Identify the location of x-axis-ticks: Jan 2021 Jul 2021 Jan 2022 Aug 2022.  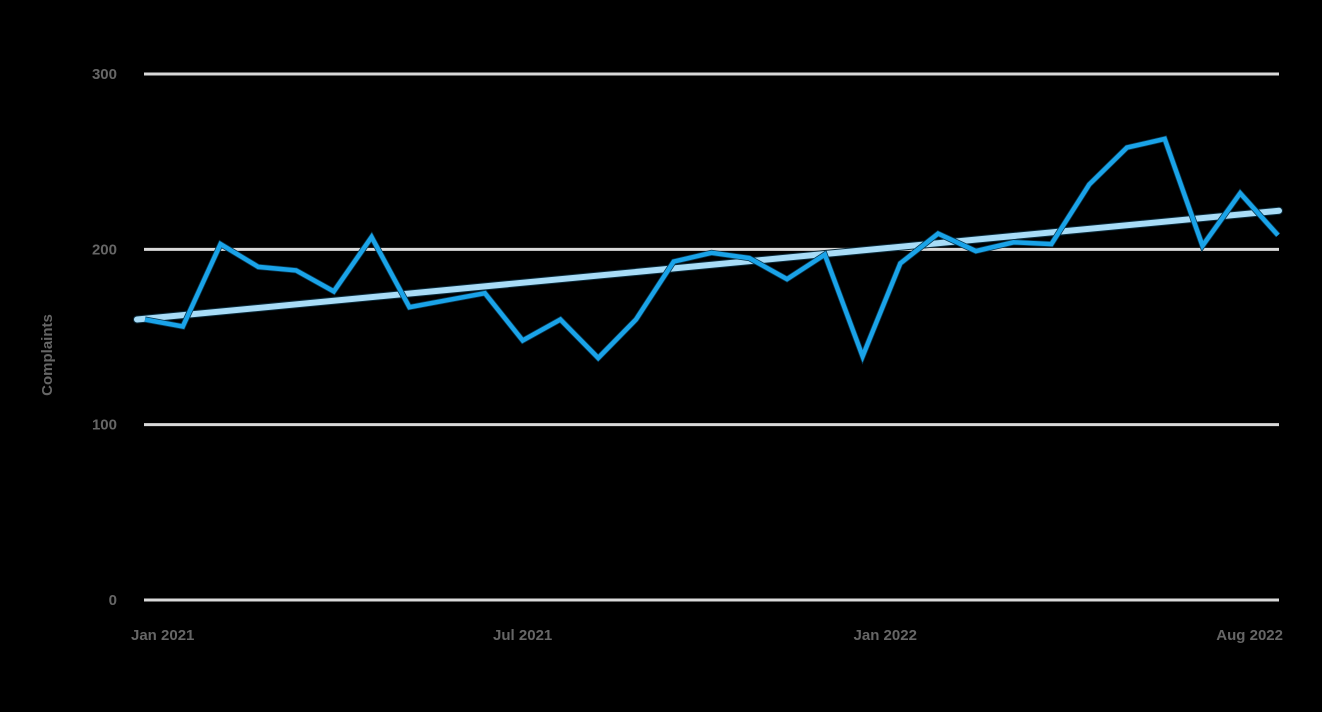
(707, 635).